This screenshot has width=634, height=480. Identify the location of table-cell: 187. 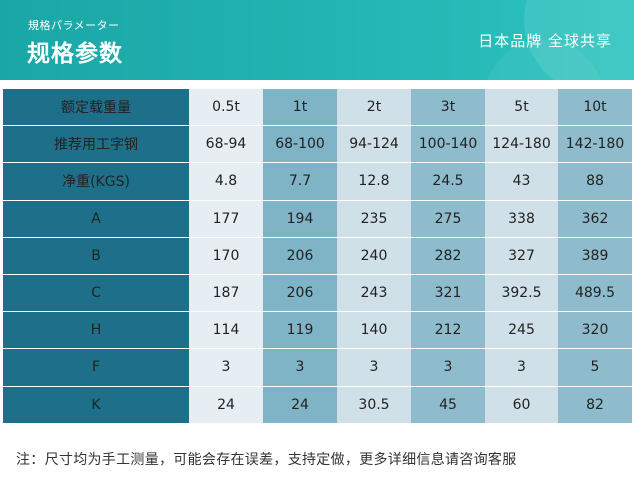
(226, 293).